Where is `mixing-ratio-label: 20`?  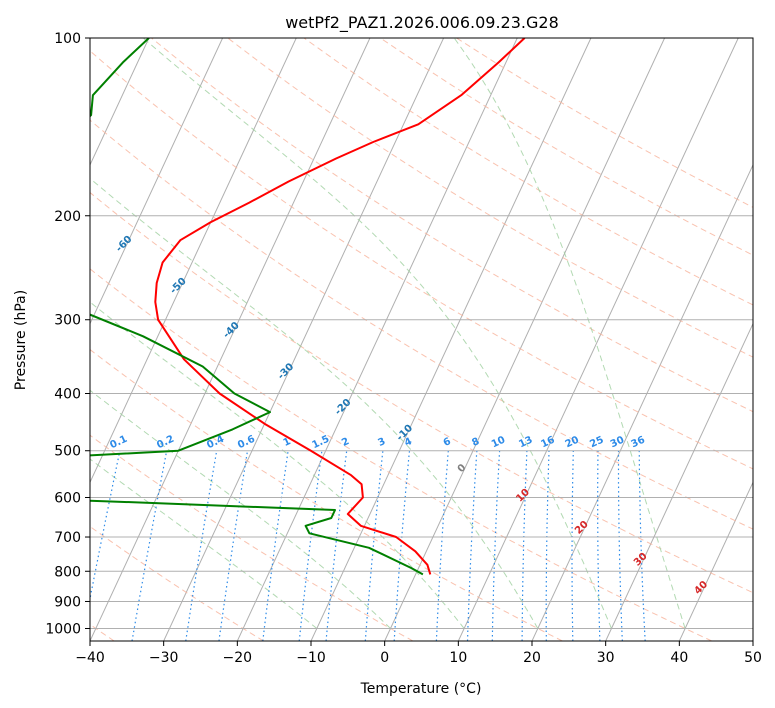 mixing-ratio-label: 20 is located at coordinates (572, 443).